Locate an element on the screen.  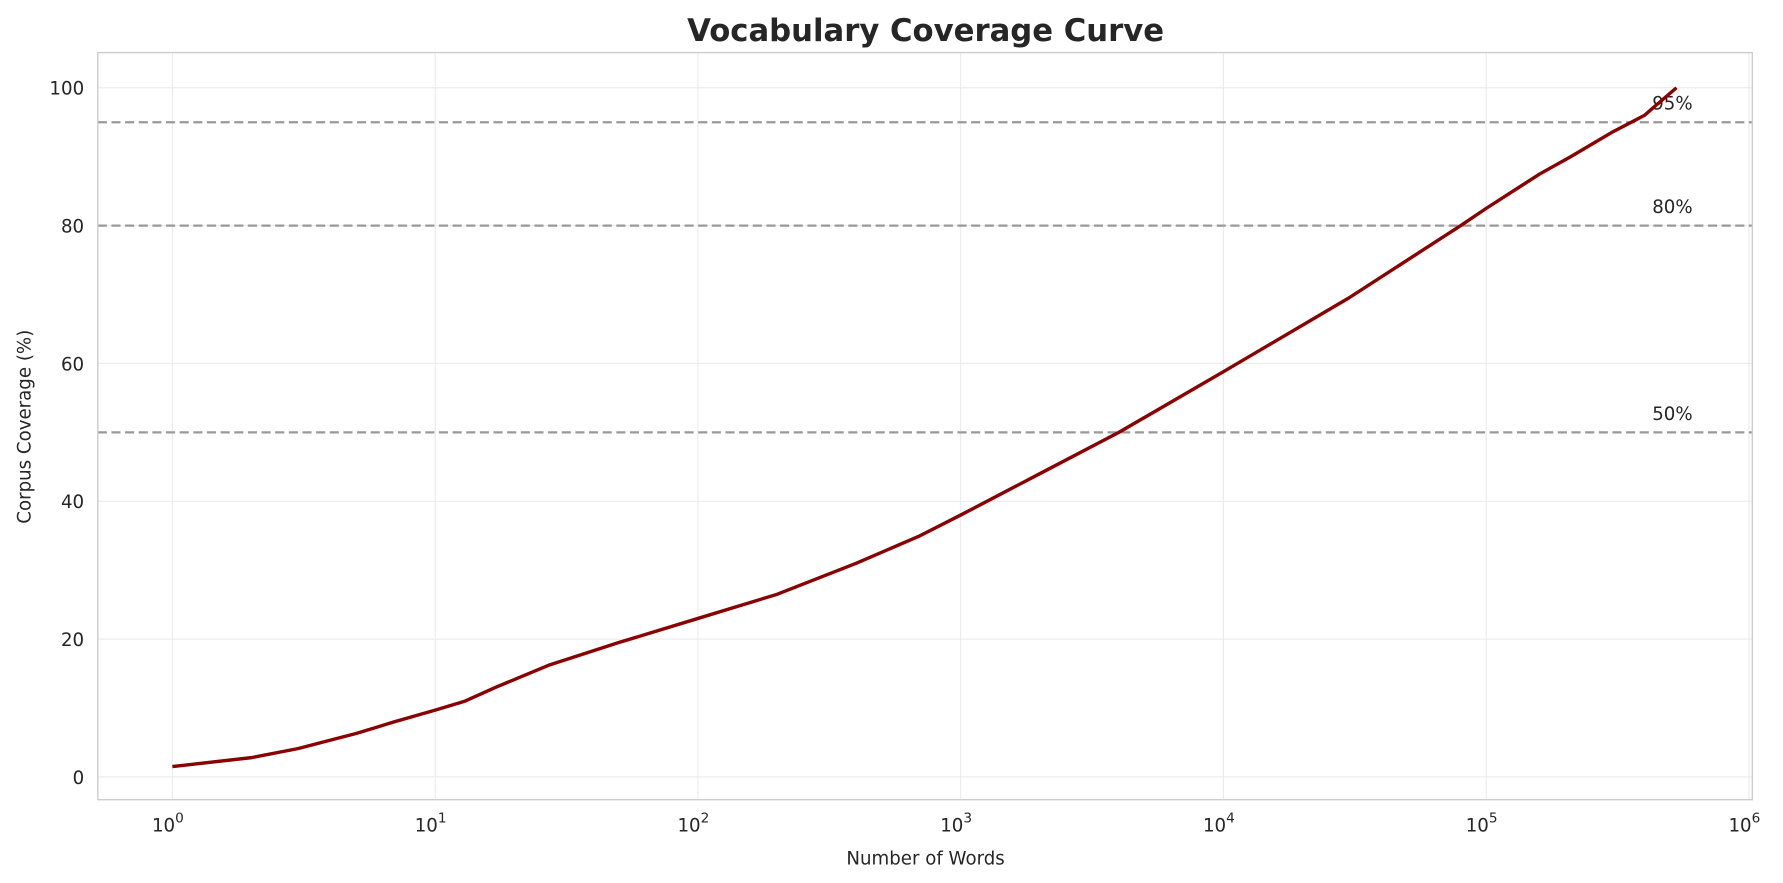
x-tick-label: 10⁰ is located at coordinates (168, 823).